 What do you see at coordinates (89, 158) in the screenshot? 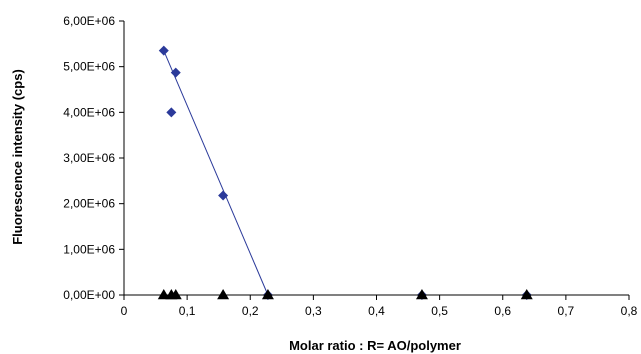
I see `y-tick-label: 3,00E+06` at bounding box center [89, 158].